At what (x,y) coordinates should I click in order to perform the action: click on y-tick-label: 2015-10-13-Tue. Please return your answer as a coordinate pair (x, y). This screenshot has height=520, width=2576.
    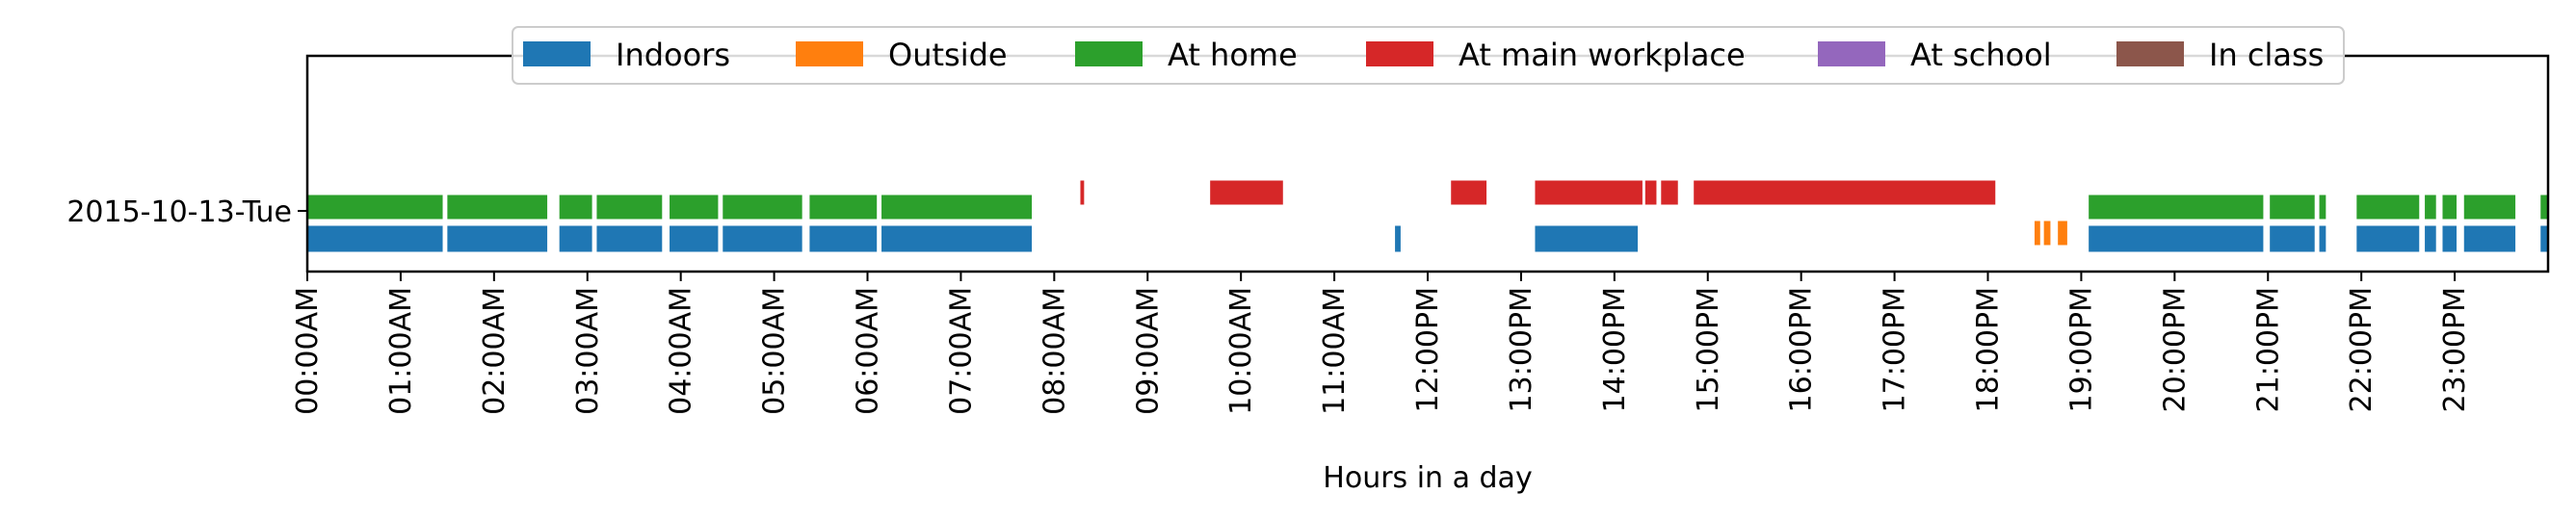
    Looking at the image, I should click on (179, 212).